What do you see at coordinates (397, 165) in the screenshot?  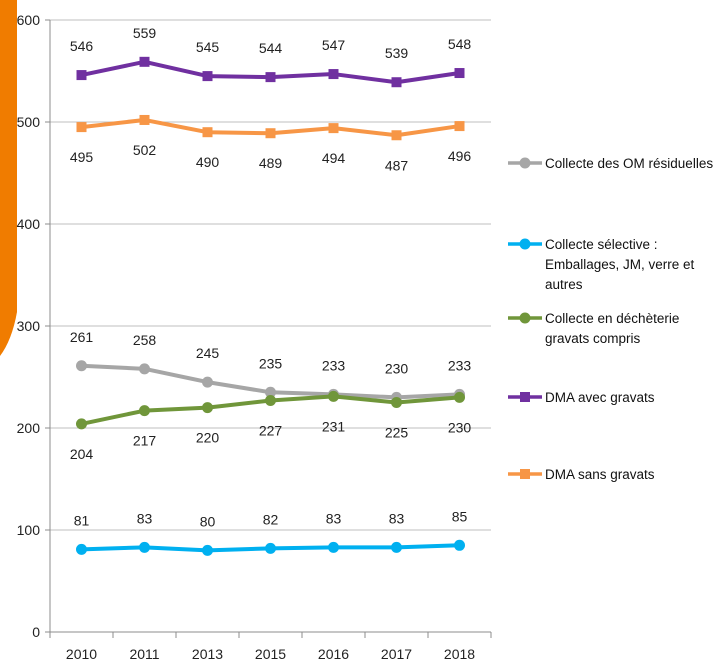 I see `data-label: 487` at bounding box center [397, 165].